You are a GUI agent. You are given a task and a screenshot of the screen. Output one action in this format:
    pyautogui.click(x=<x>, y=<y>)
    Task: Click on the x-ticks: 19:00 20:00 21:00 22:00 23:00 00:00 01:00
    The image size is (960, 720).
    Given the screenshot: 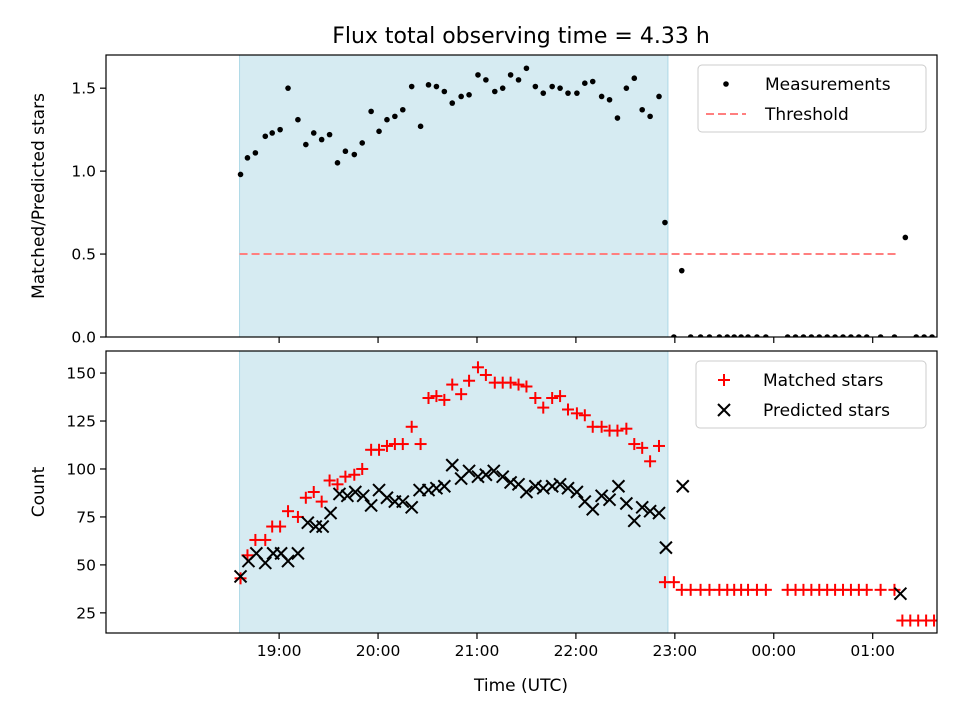 What is the action you would take?
    pyautogui.click(x=576, y=646)
    